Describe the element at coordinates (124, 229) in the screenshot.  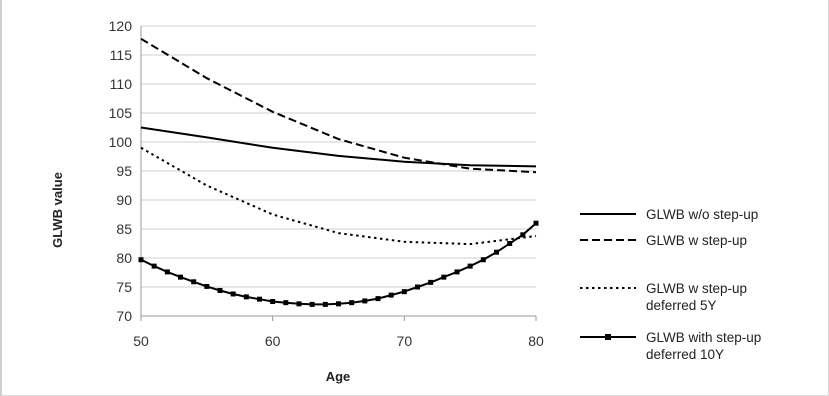
I see `y-tick-label: 85` at that location.